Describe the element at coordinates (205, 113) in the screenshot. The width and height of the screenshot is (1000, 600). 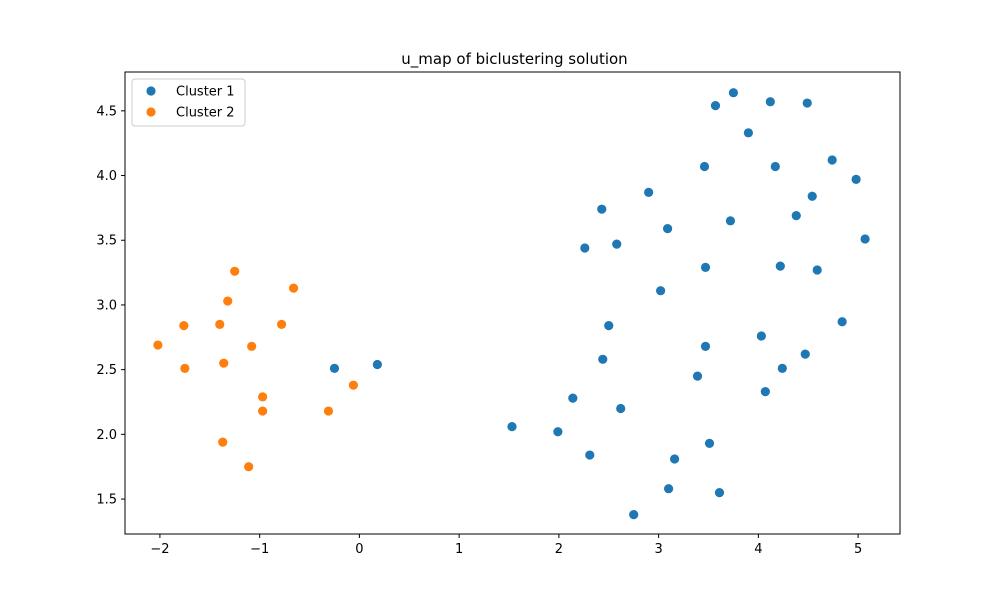
I see `legend-label-2: Cluster 2` at that location.